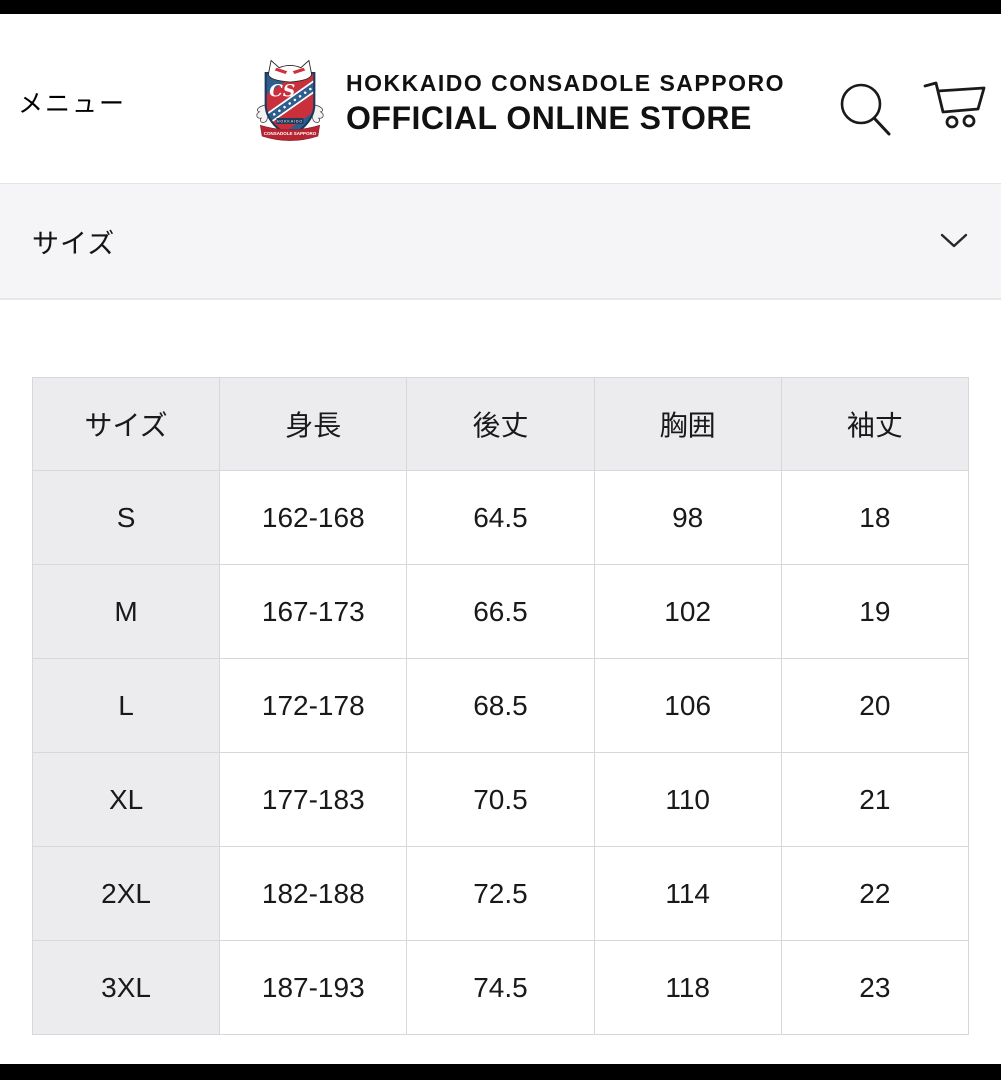 The height and width of the screenshot is (1080, 1001). What do you see at coordinates (126, 893) in the screenshot?
I see `row-label: 2XL` at bounding box center [126, 893].